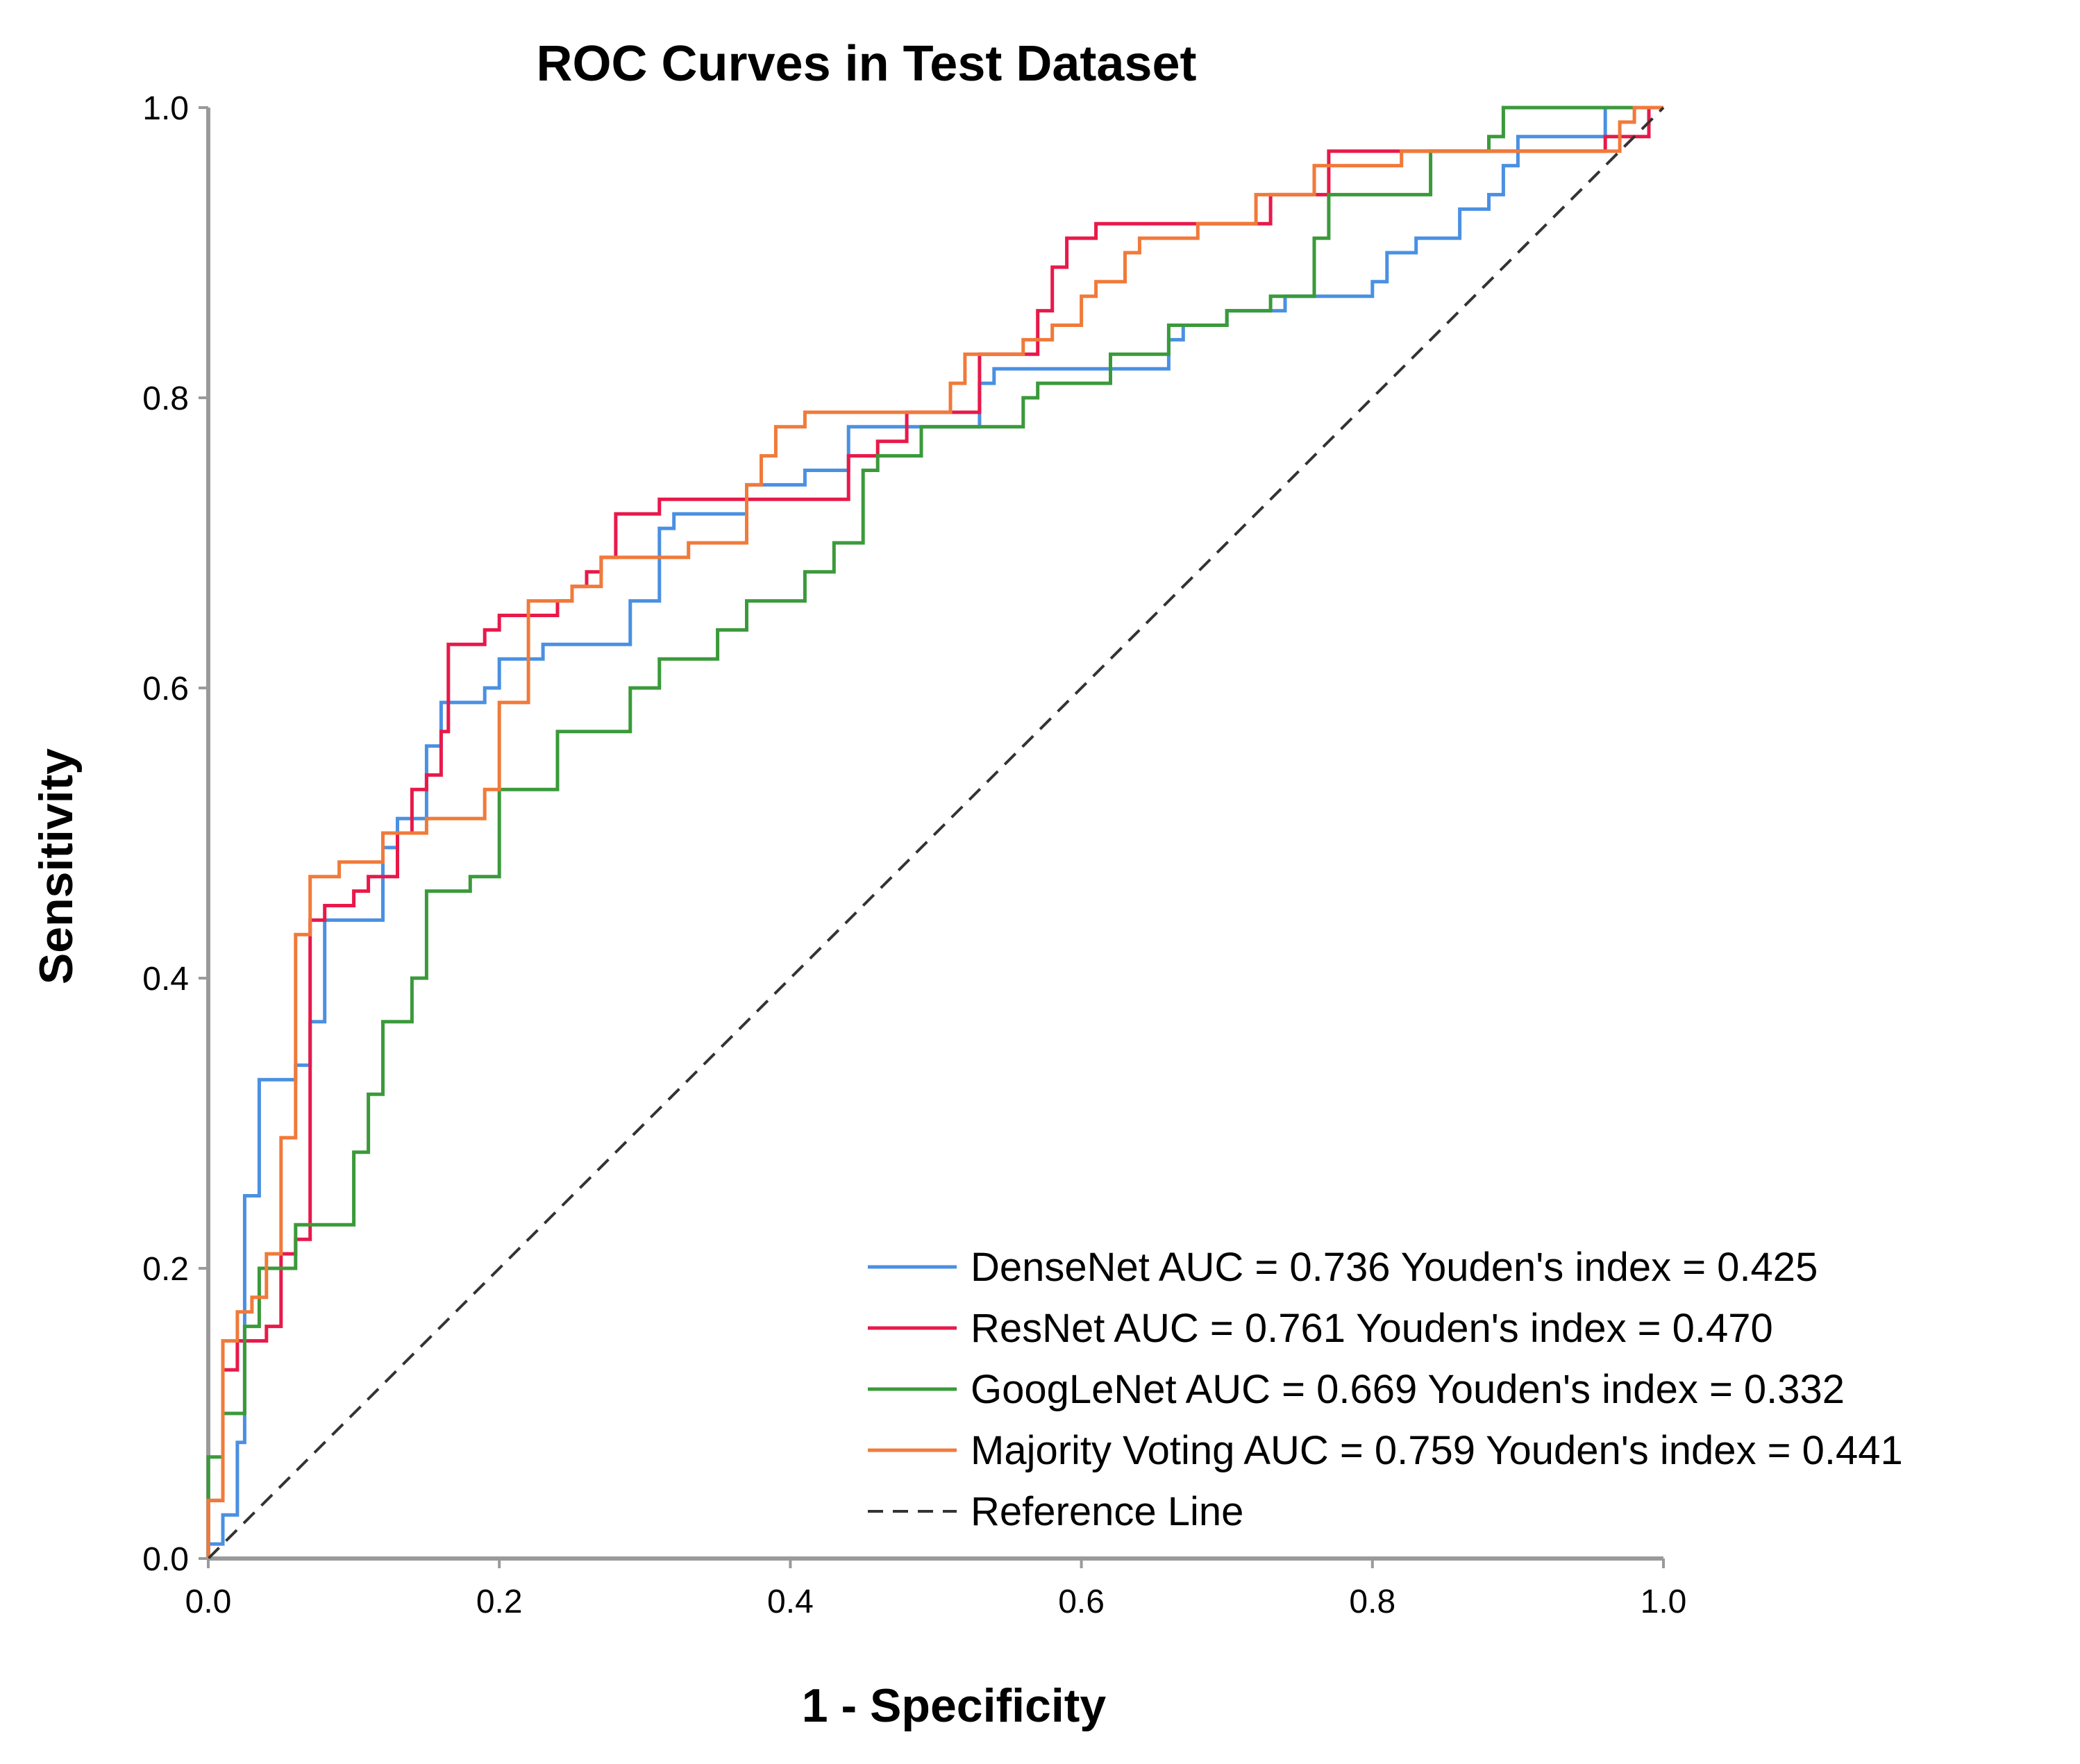 This screenshot has height=1764, width=2080. Describe the element at coordinates (165, 108) in the screenshot. I see `y-tick-label: 1.0` at that location.